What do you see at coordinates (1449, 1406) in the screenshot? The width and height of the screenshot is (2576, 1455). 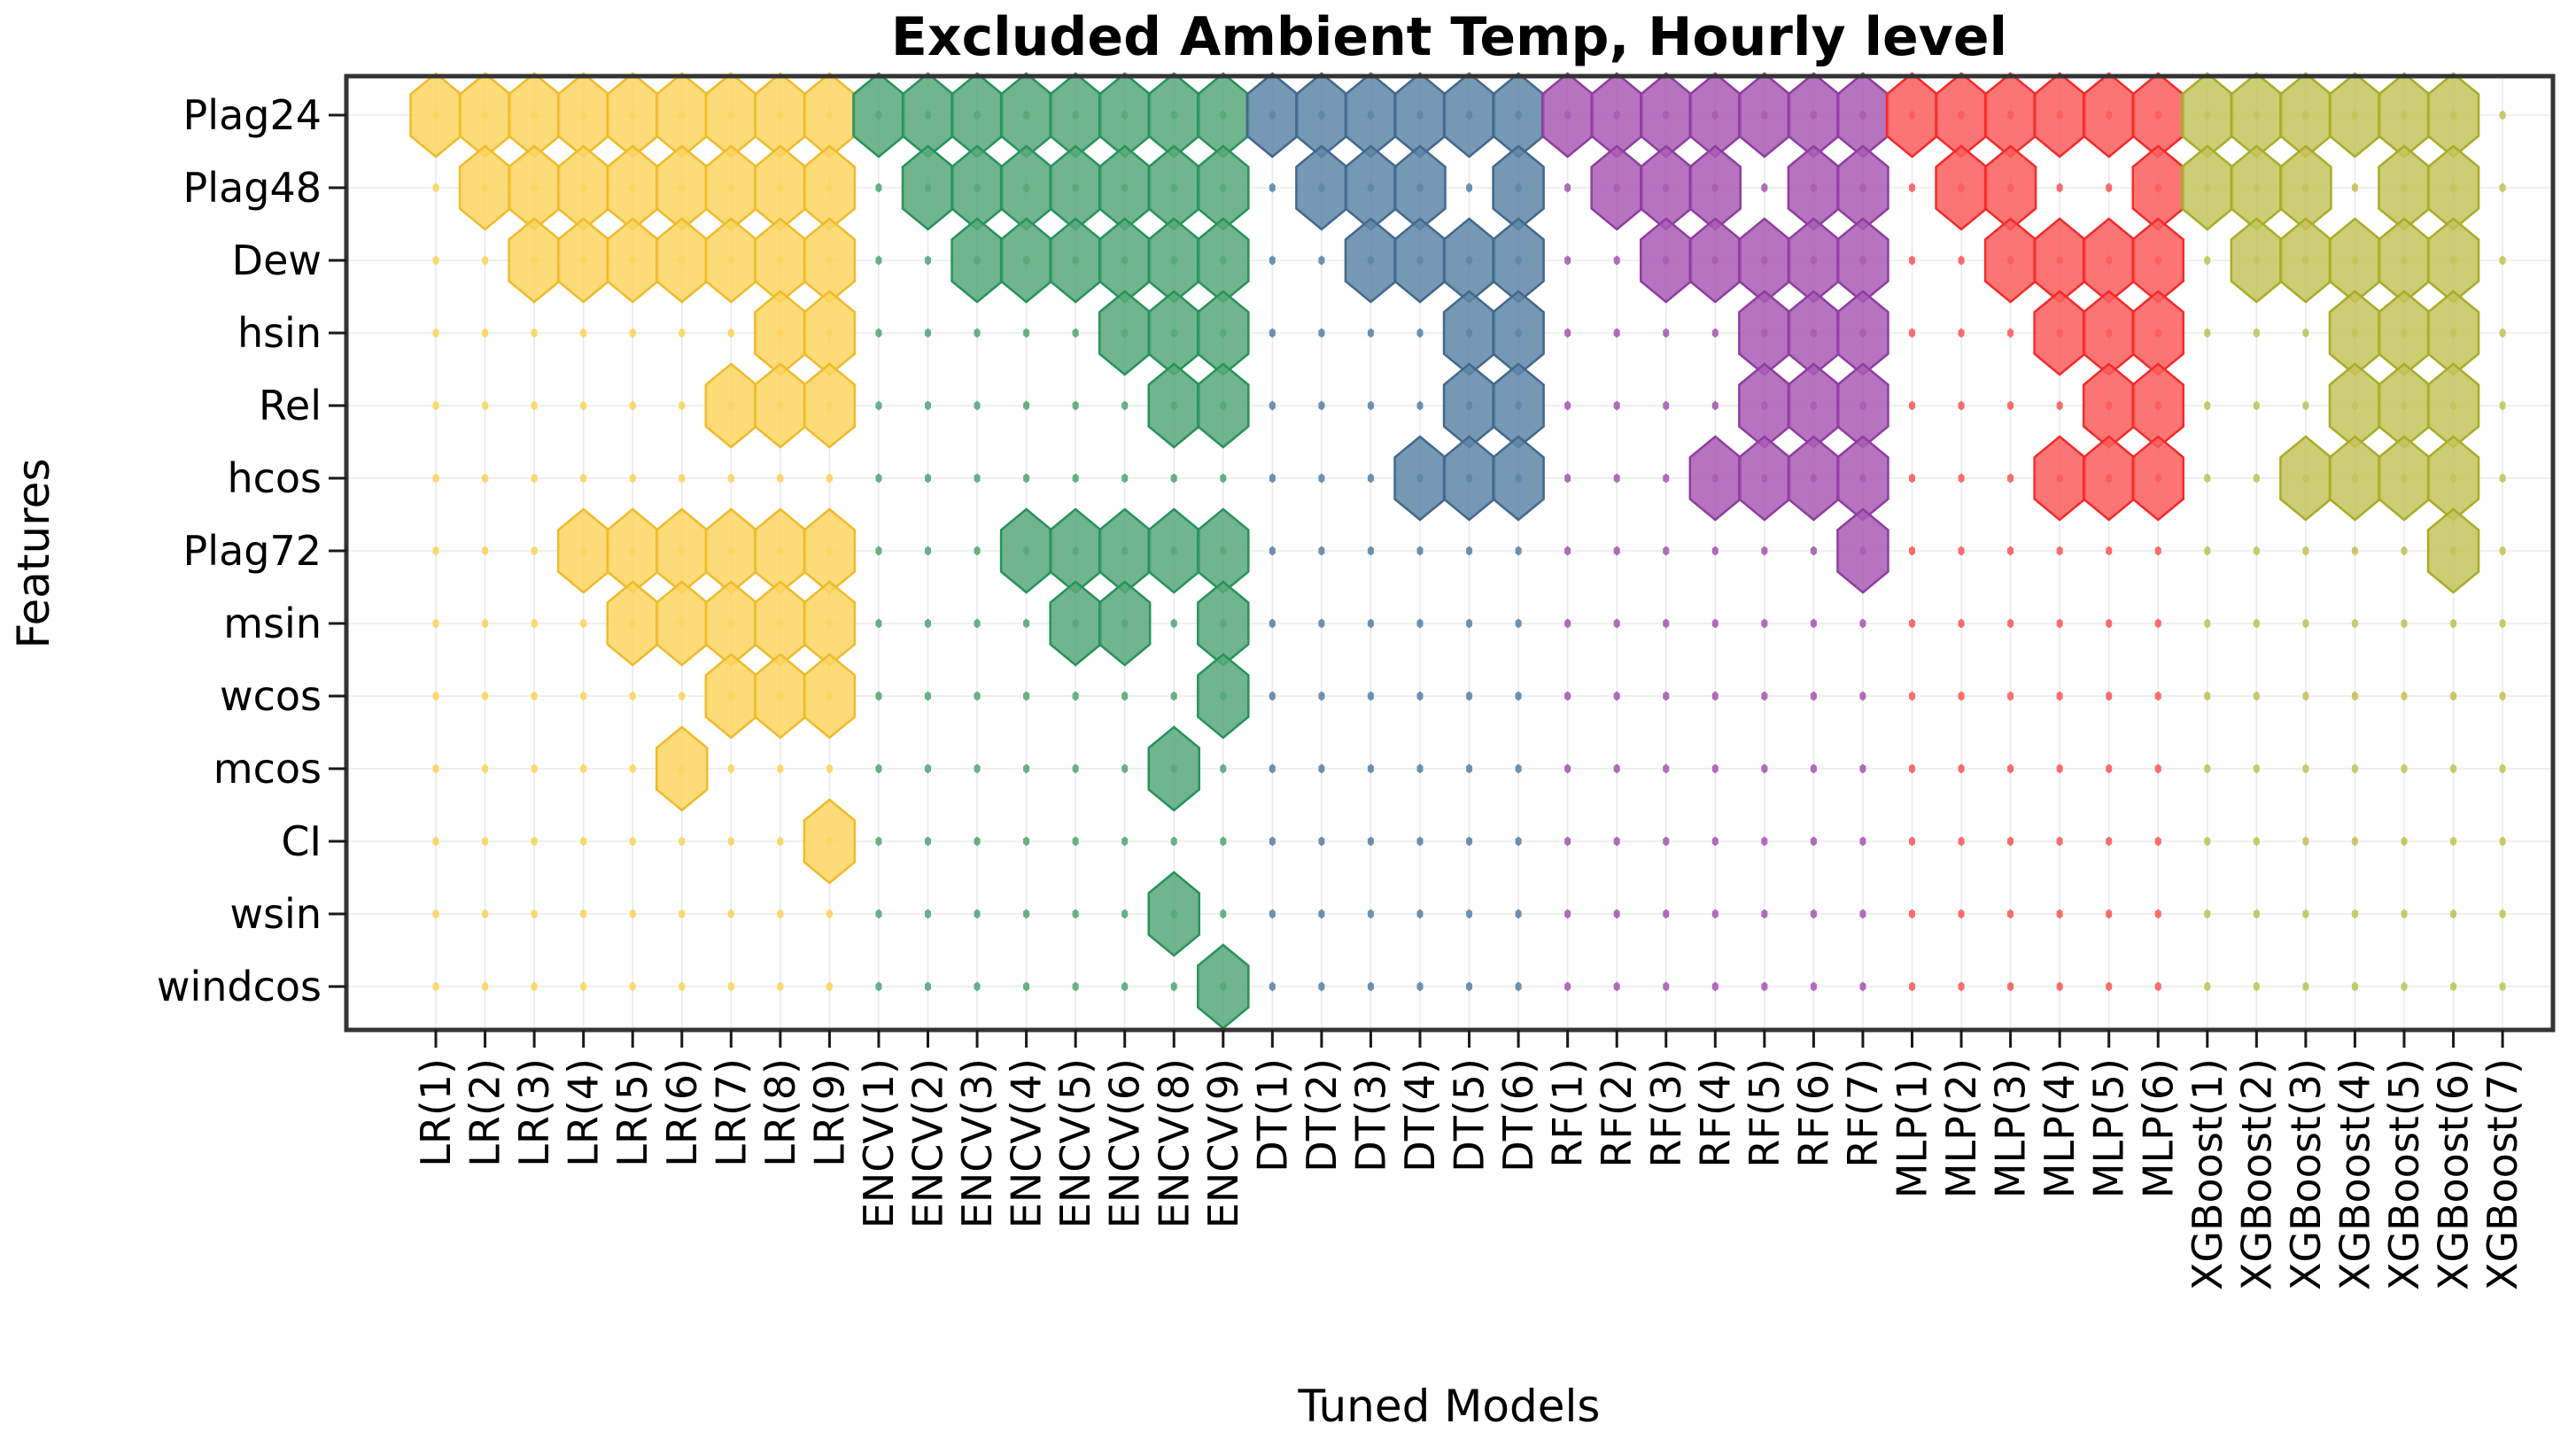 I see `x-axis-label: Tuned Models` at bounding box center [1449, 1406].